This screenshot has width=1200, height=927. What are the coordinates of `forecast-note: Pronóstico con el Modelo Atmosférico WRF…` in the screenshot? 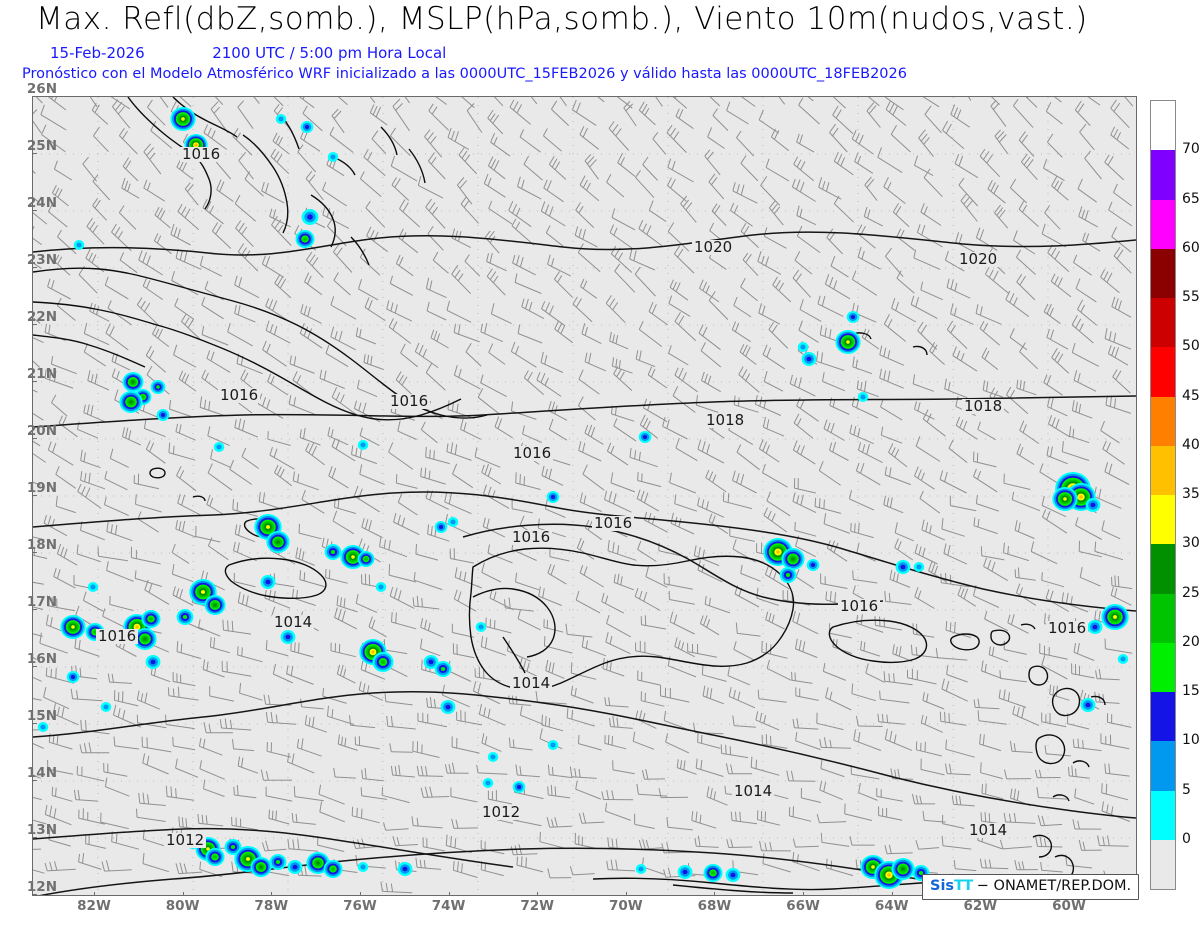 It's located at (464, 74).